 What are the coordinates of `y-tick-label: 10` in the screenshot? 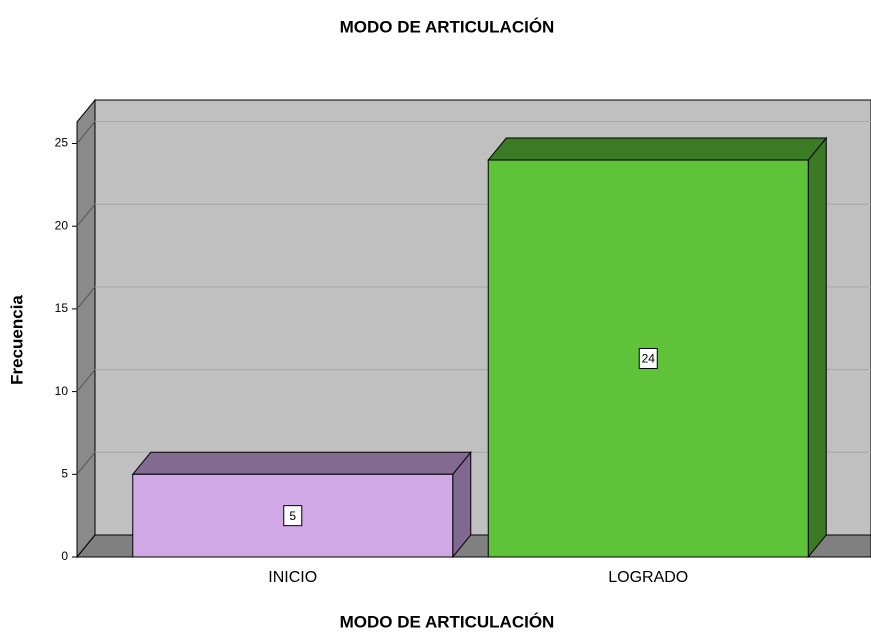 It's located at (62, 391).